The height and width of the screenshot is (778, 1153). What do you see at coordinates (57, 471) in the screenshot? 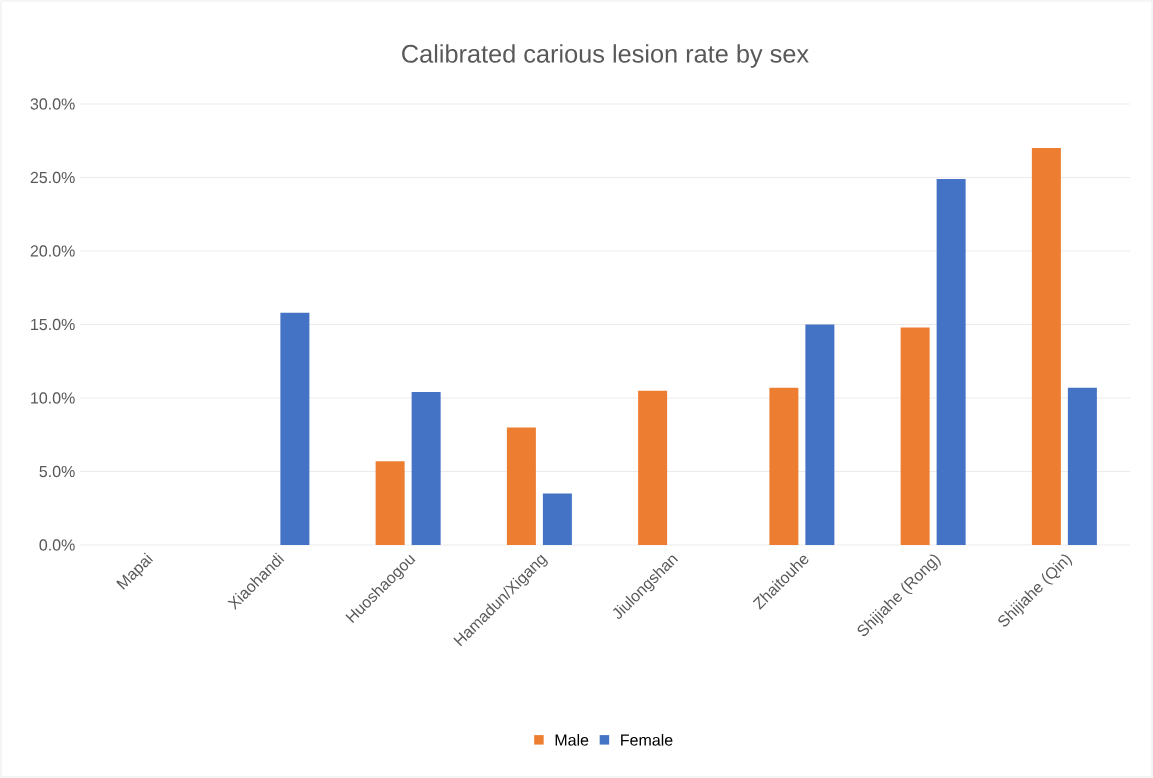
I see `y-tick-label: 5.0%` at bounding box center [57, 471].